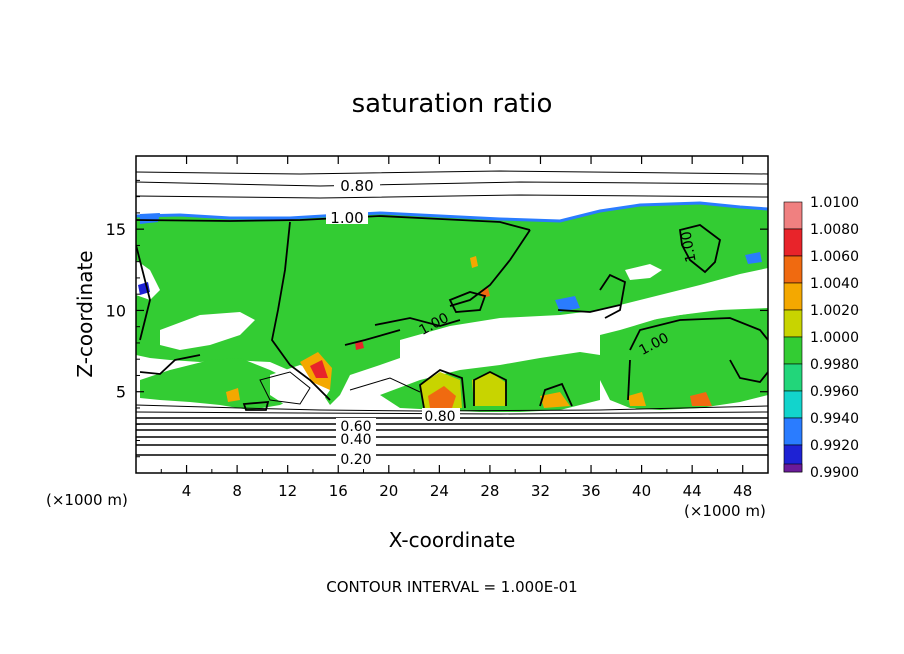 The image size is (904, 654). I want to click on saturated-region-lower, so click(220, 384).